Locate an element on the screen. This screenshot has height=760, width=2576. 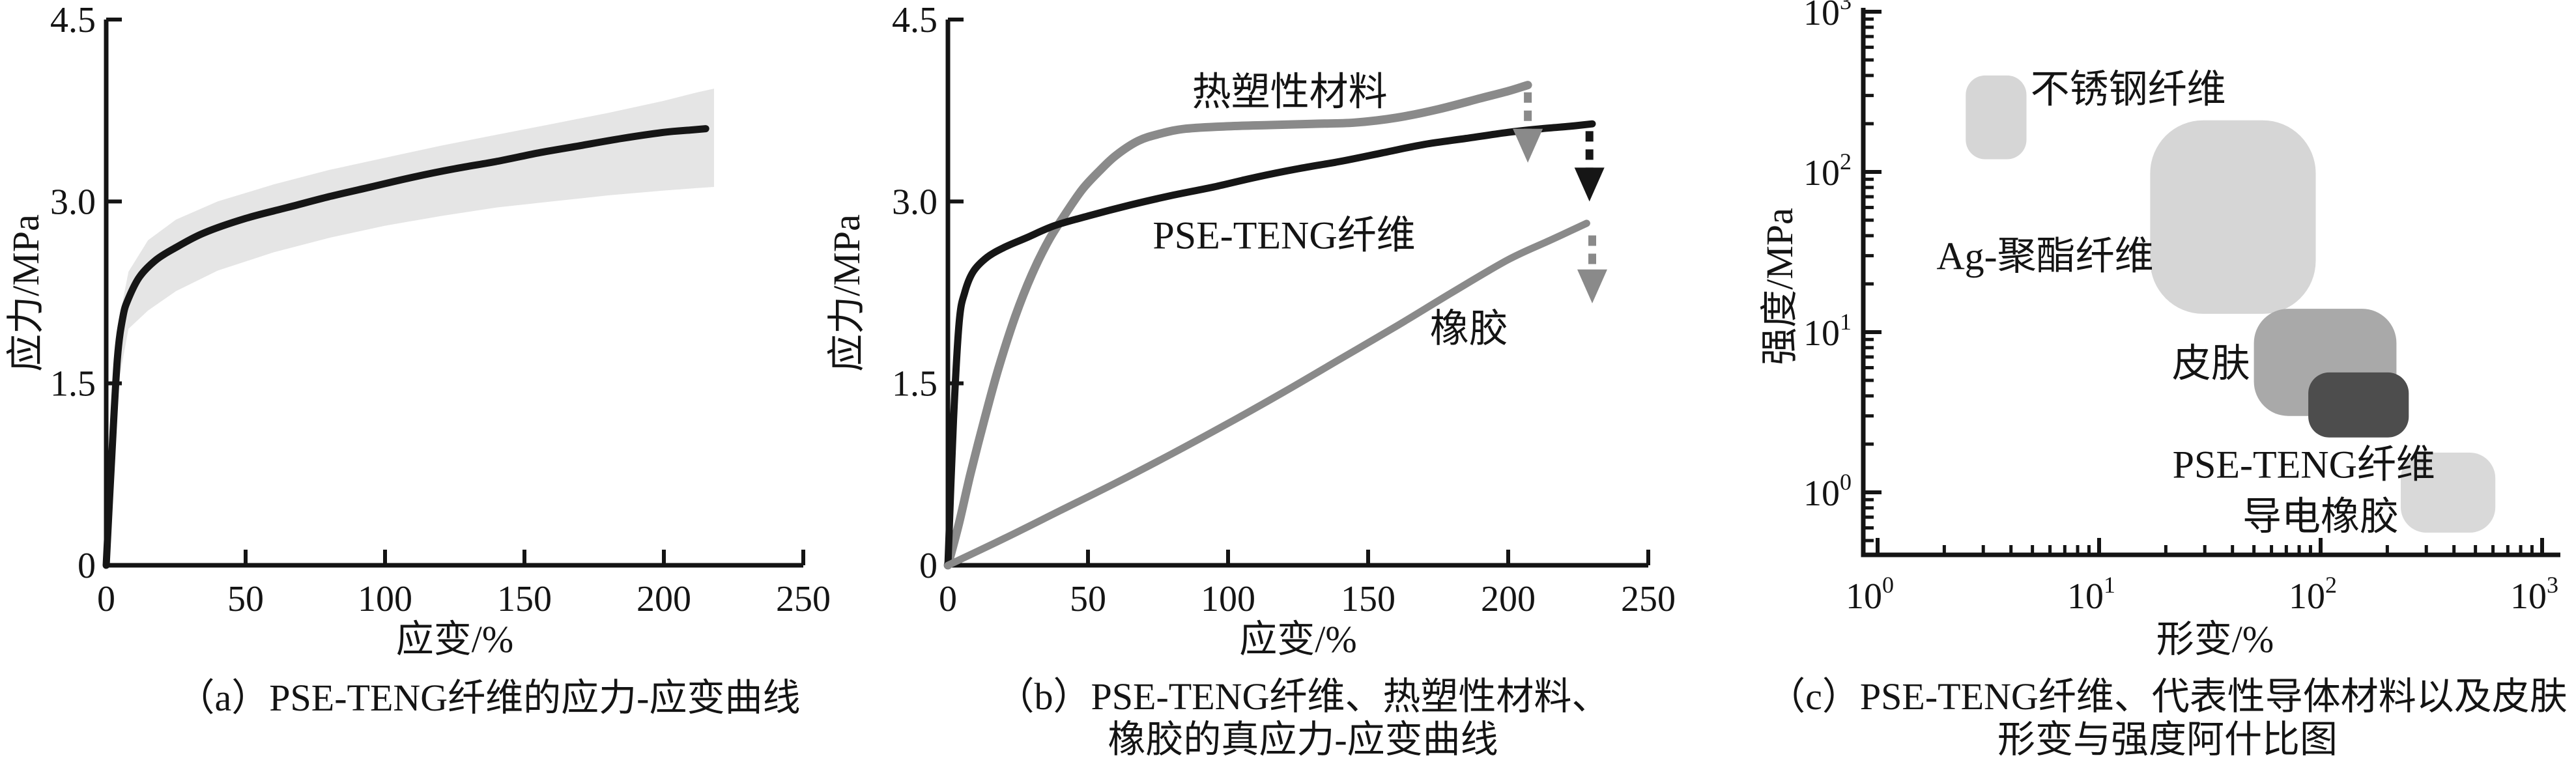
x-tick-label: 101 is located at coordinates (2091, 594).